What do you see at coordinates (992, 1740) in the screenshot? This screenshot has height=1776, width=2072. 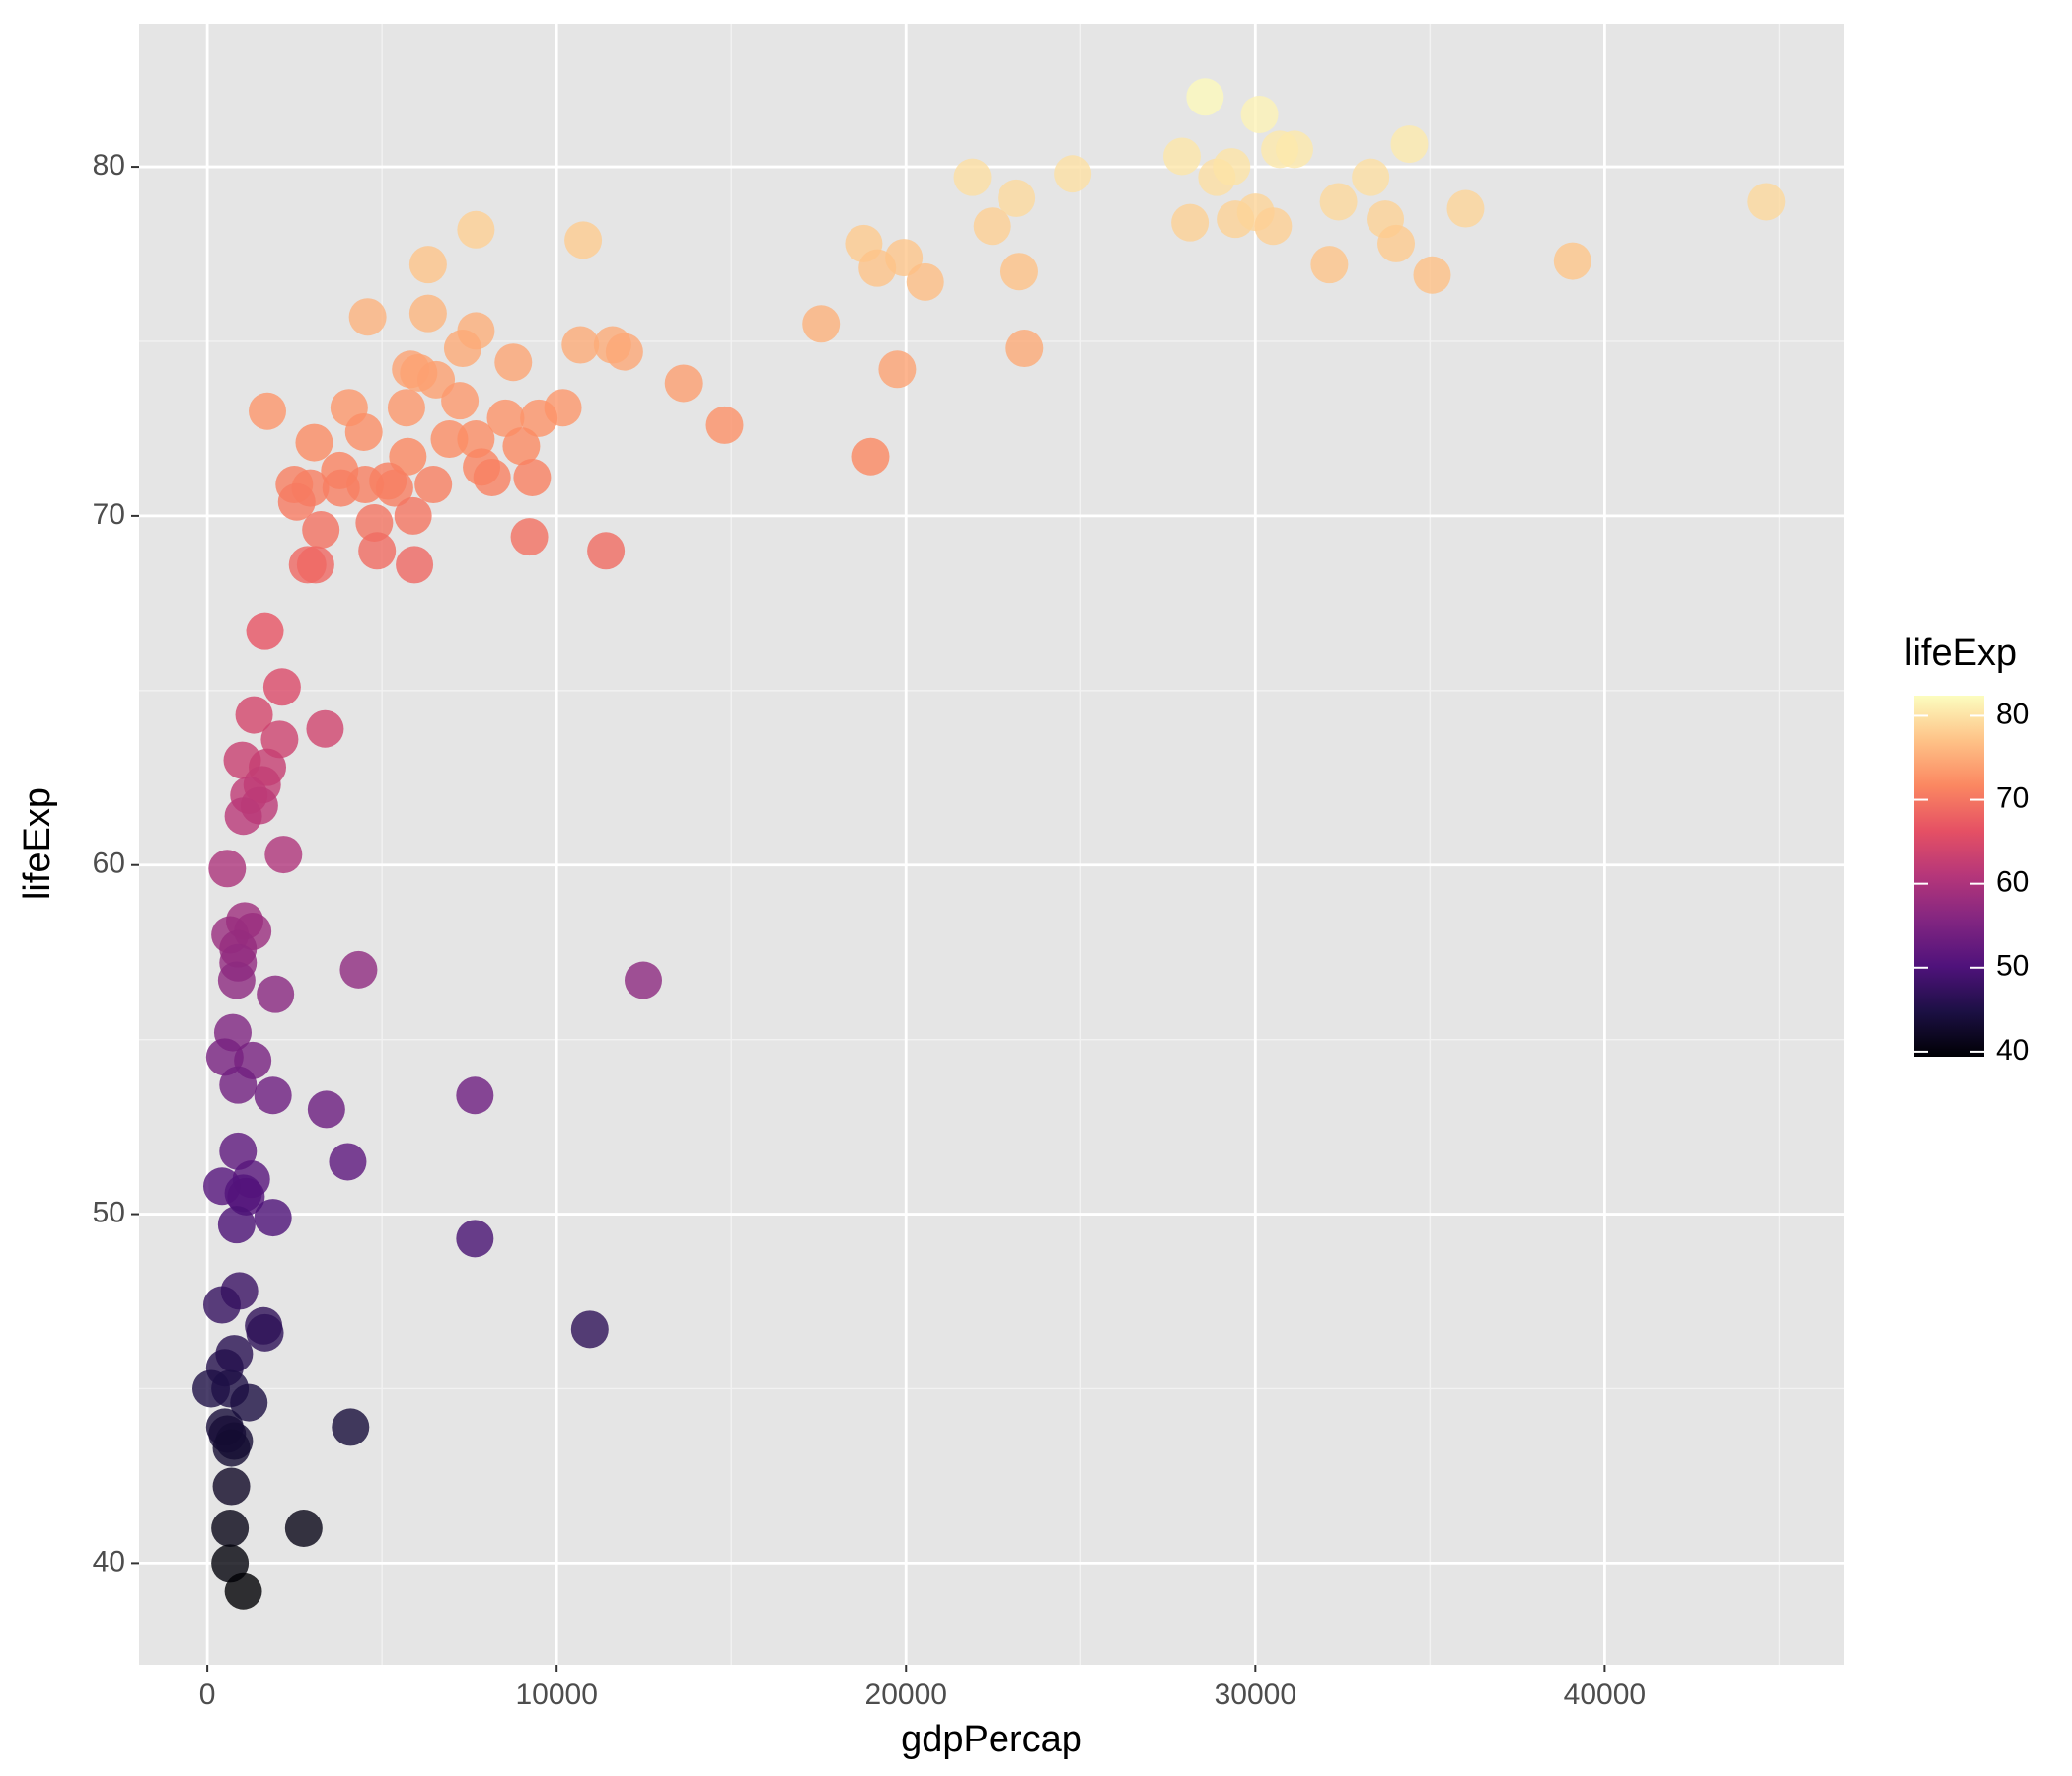 I see `x-axis-title: gdpPercap` at bounding box center [992, 1740].